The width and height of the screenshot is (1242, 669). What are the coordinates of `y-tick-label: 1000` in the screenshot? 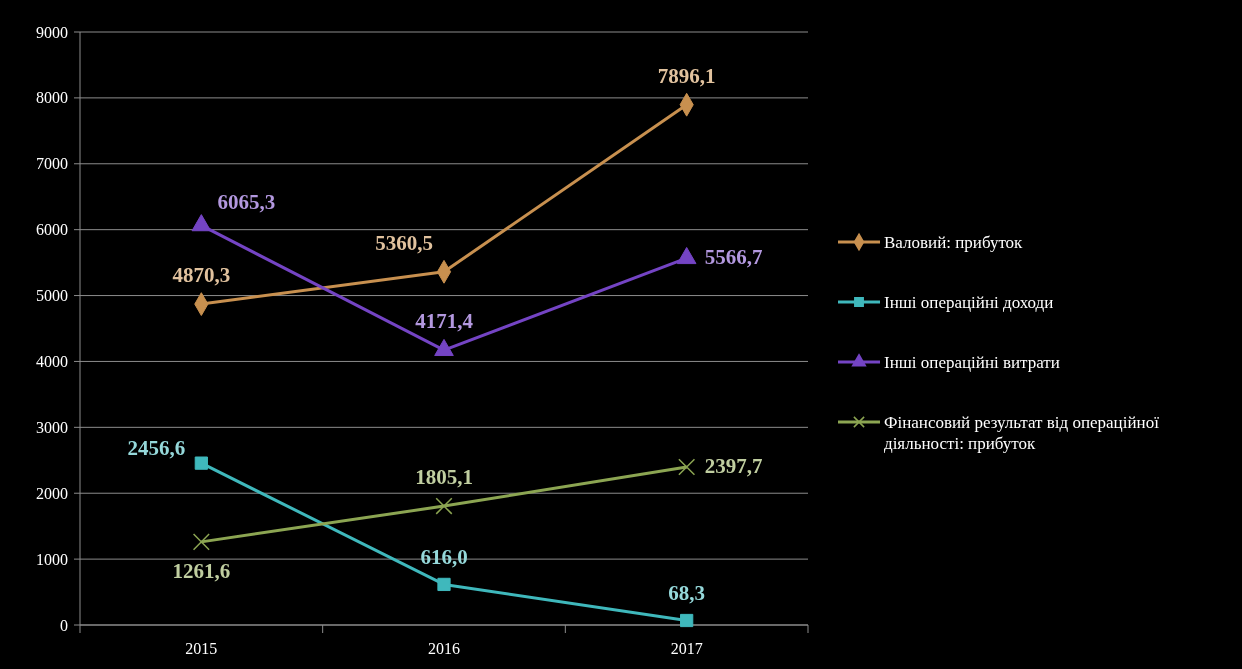 It's located at (52, 559).